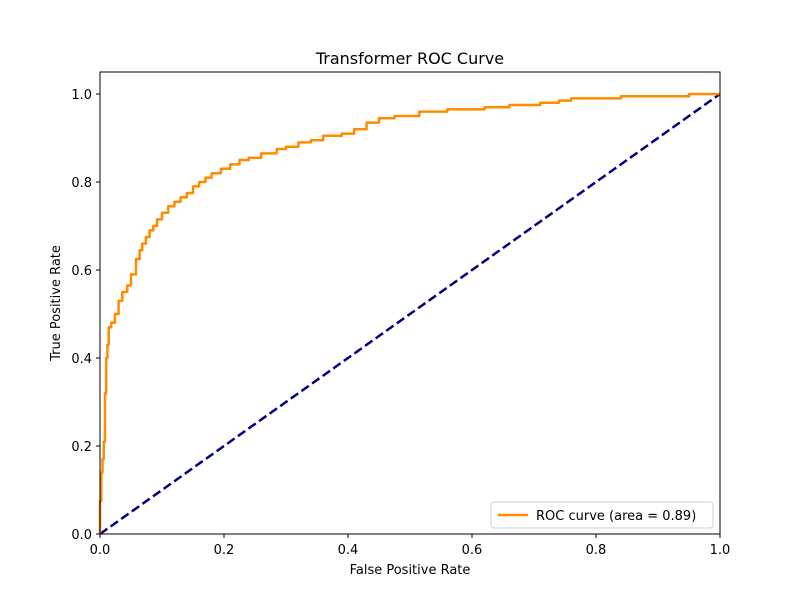 This screenshot has width=800, height=600. I want to click on legend: ROC curve (area = 0.89), so click(602, 515).